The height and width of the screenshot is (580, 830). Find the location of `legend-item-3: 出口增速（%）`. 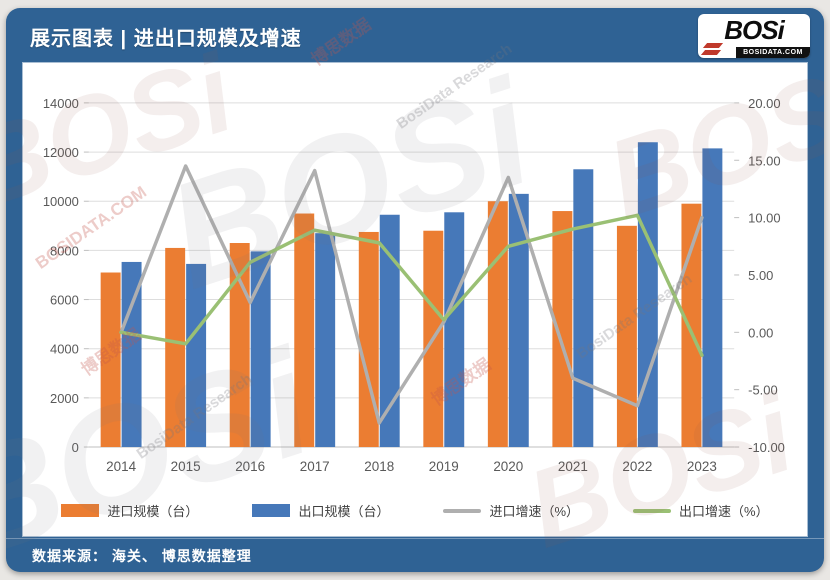

legend-item-3: 出口增速（%） is located at coordinates (701, 510).